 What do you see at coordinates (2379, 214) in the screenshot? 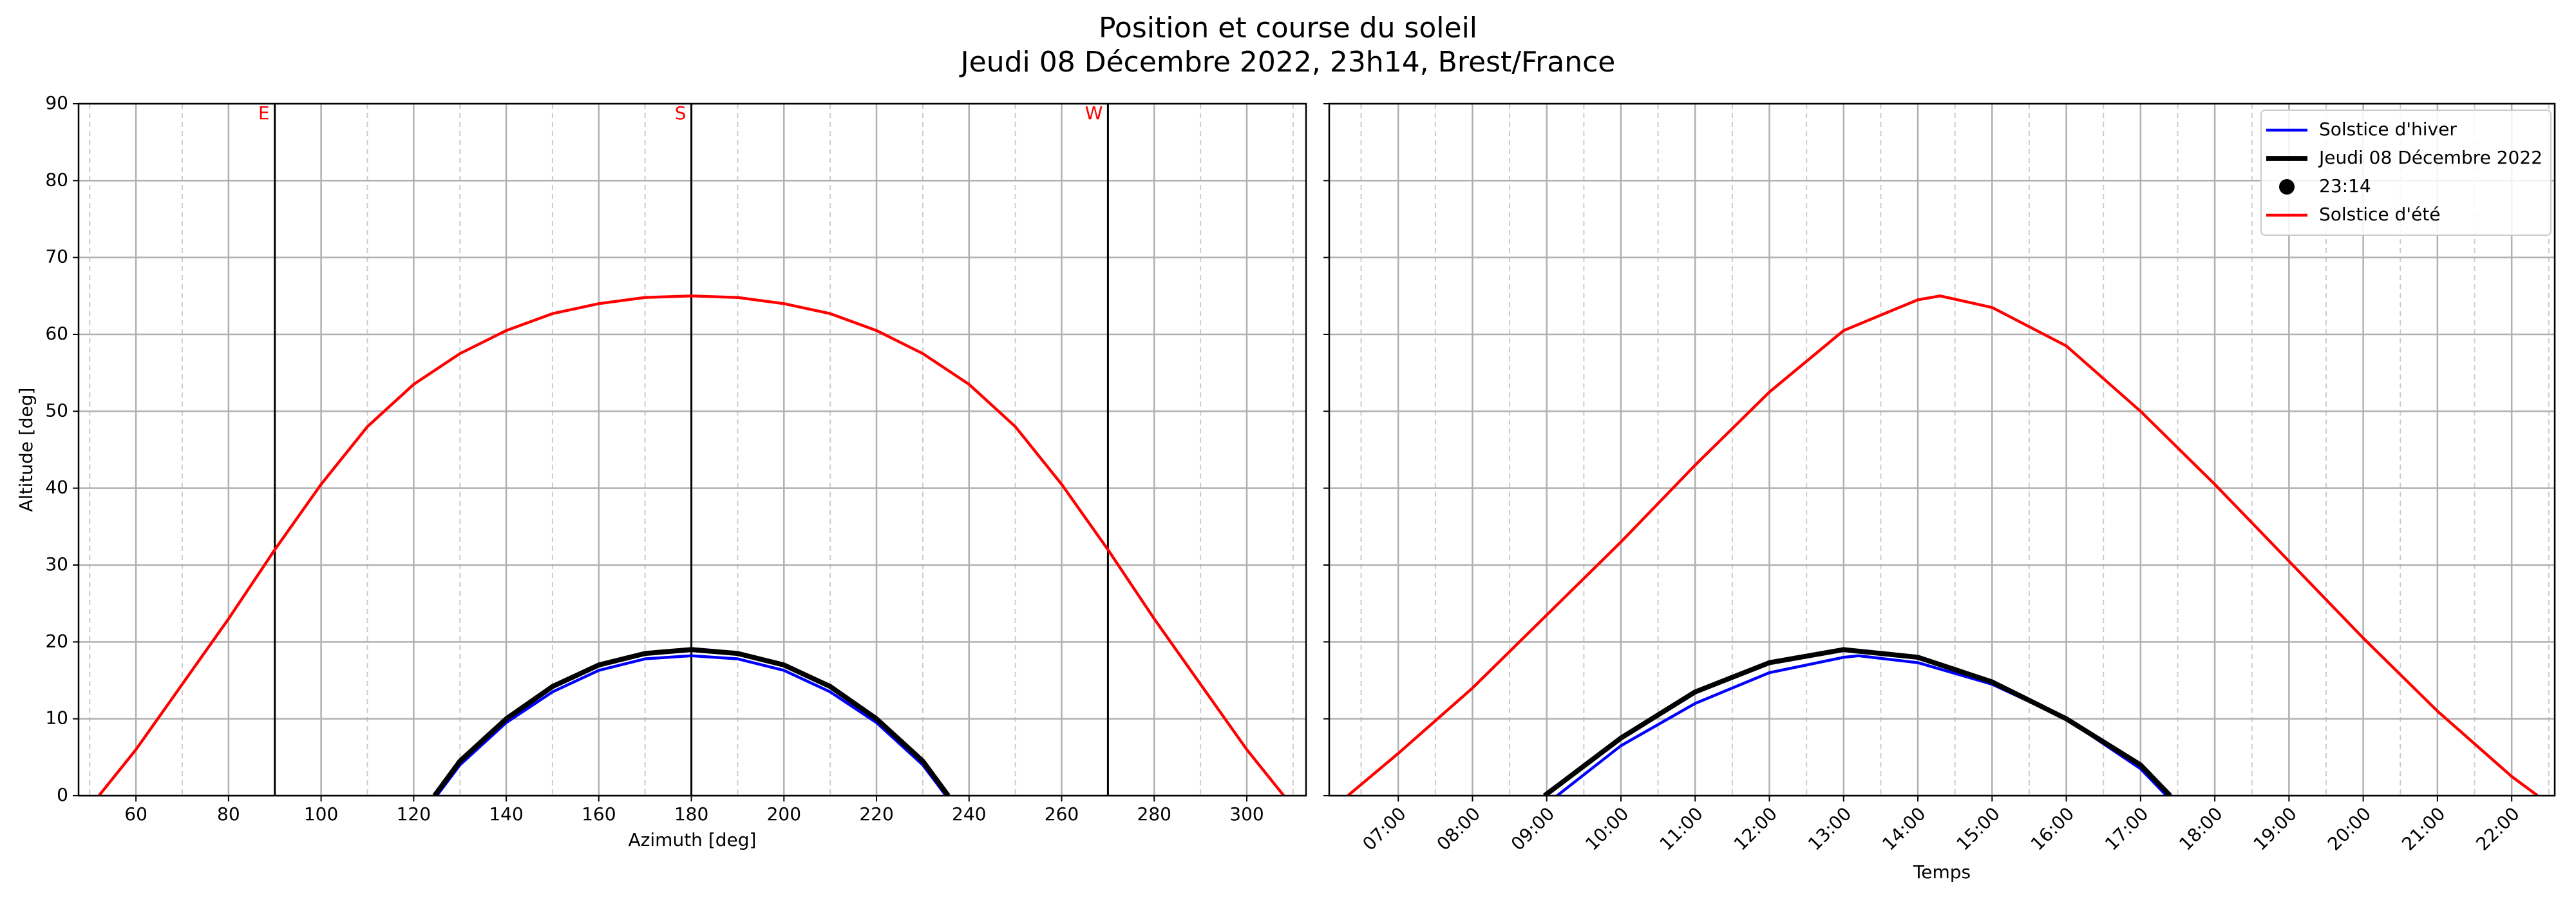
I see `legend-label: Solstice d'été` at bounding box center [2379, 214].